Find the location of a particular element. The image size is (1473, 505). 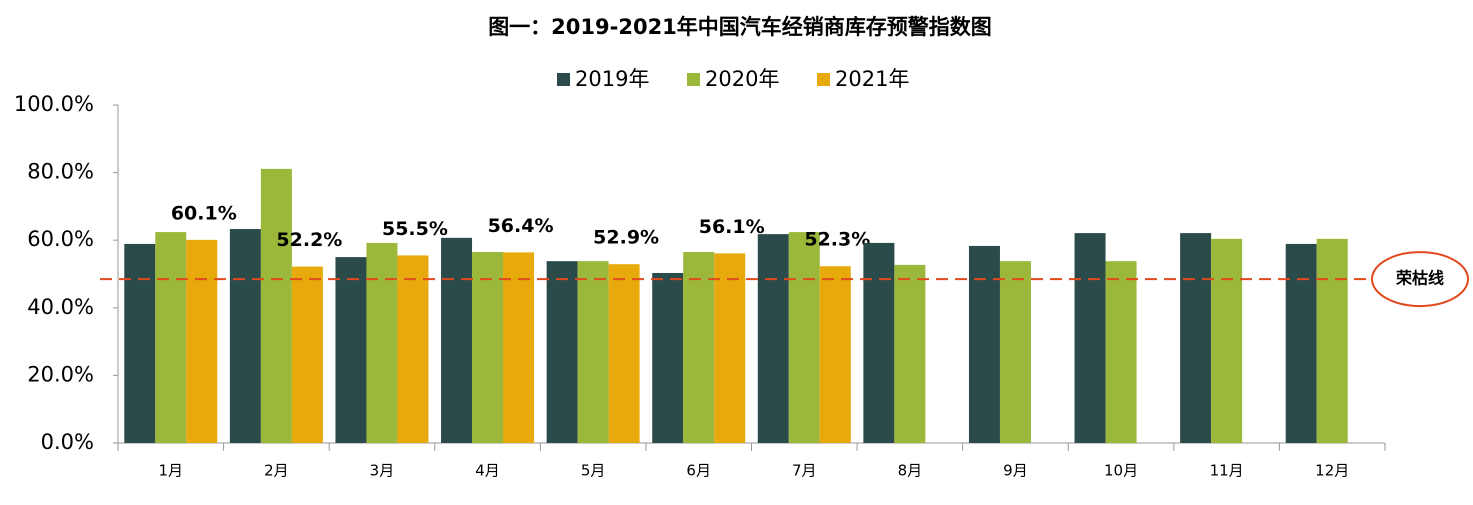

x-tick-label: 1月 is located at coordinates (171, 471).